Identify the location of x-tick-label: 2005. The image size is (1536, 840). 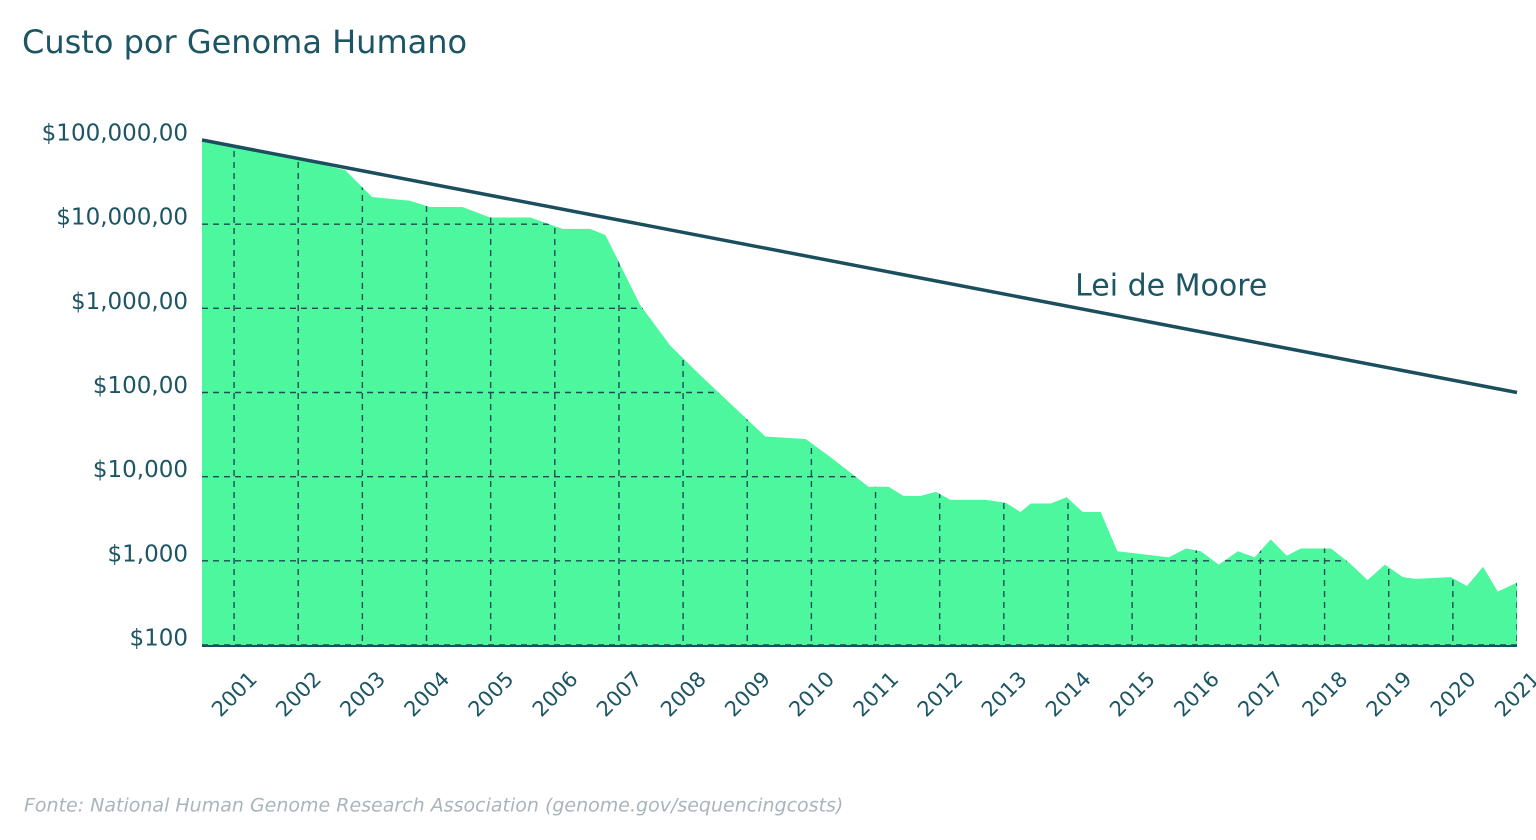
(491, 694).